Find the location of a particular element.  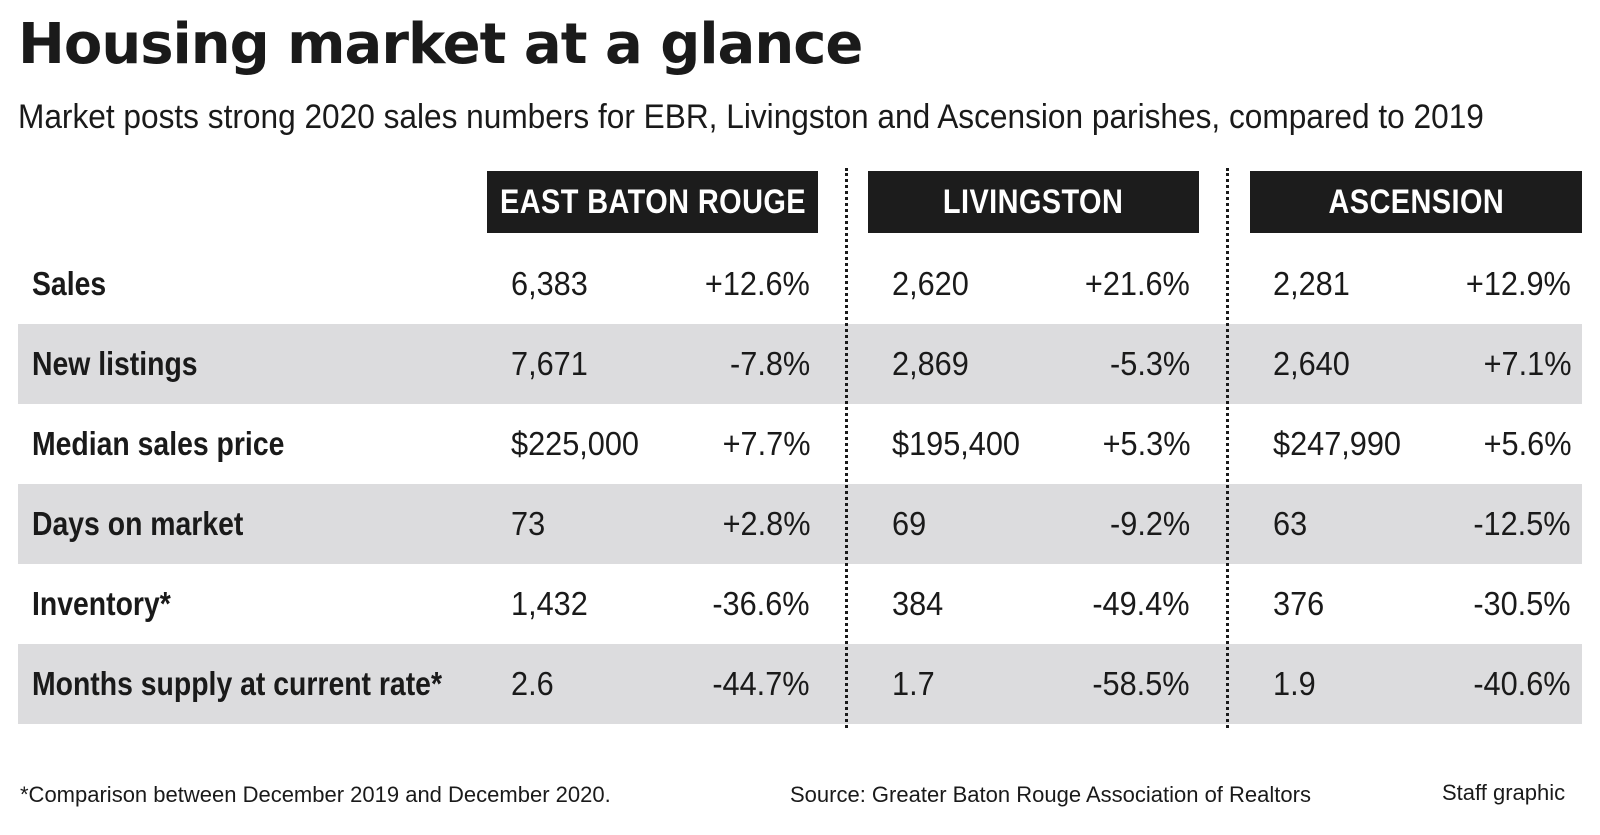

livingston-value: 69 is located at coordinates (909, 523).